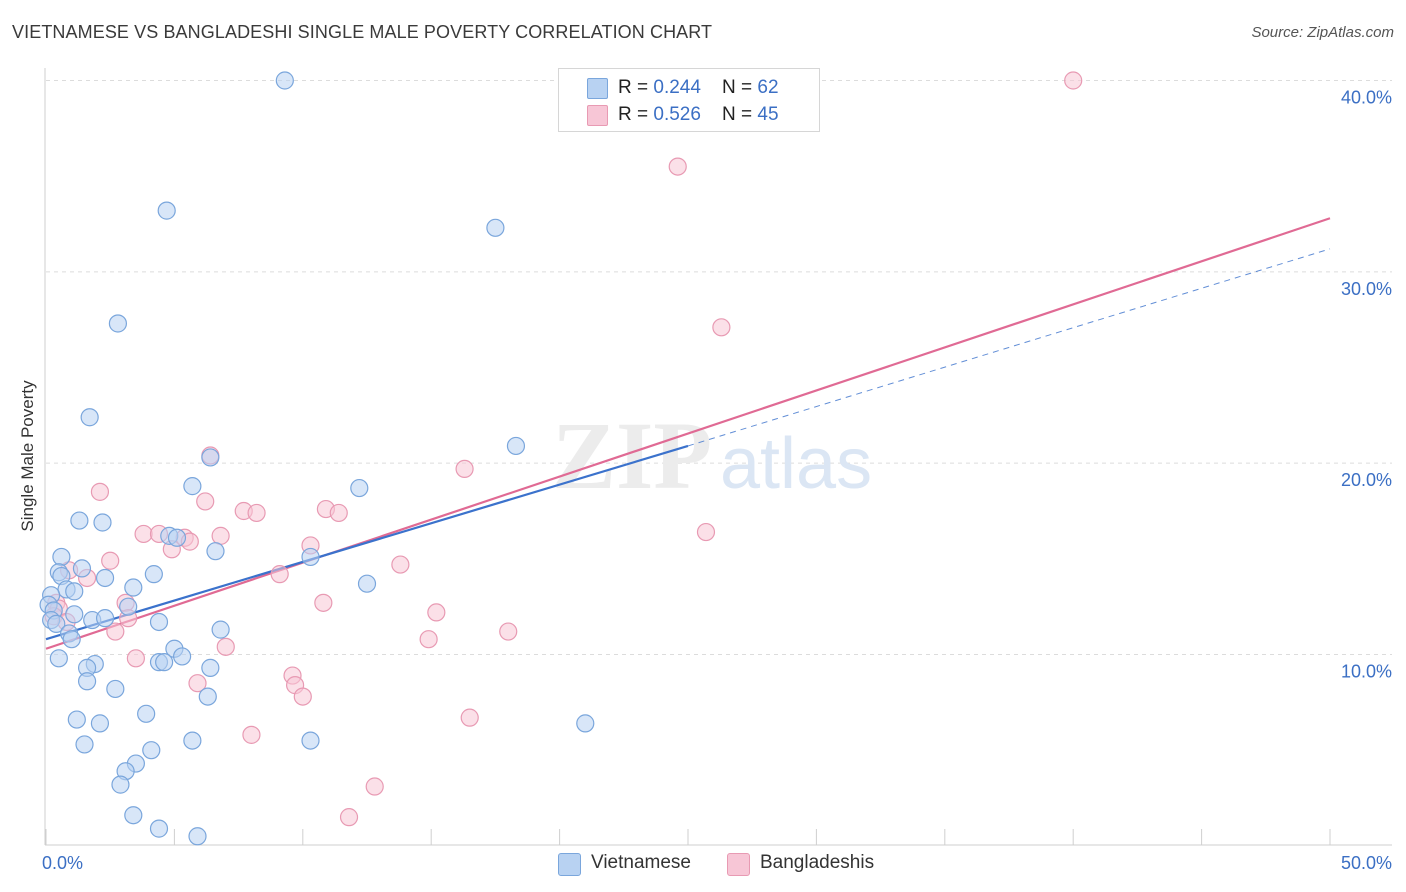 This screenshot has height=892, width=1406. What do you see at coordinates (689, 100) in the screenshot?
I see `correlation-legend: R = 0.244 N = 62 R = 0.526 N = 45` at bounding box center [689, 100].